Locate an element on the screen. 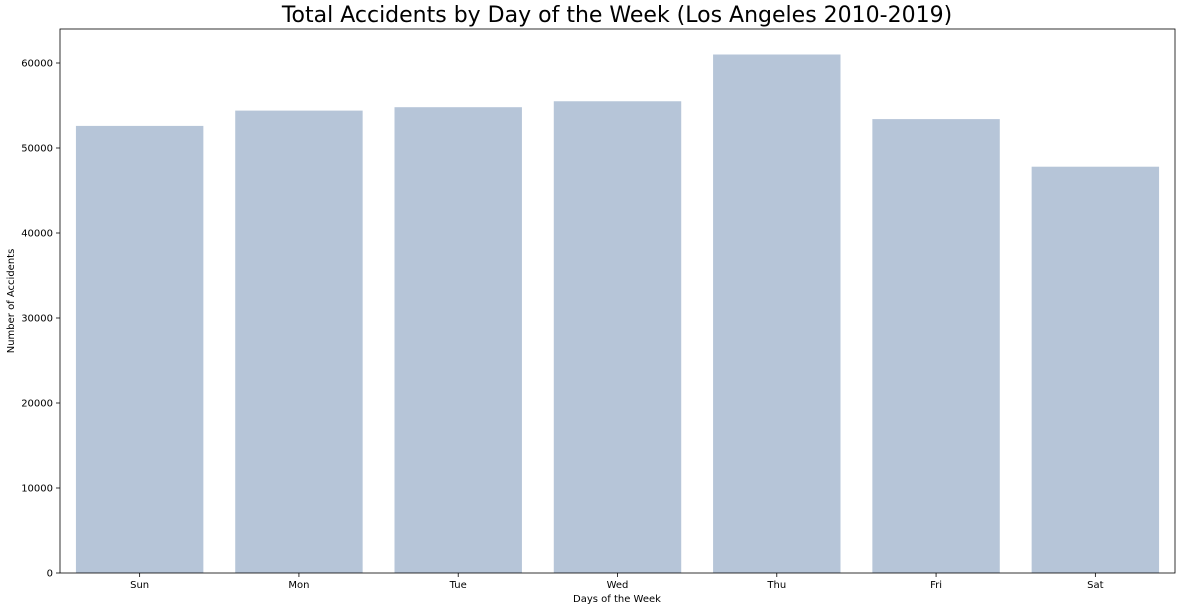 This screenshot has height=611, width=1186. bar-wed is located at coordinates (617, 337).